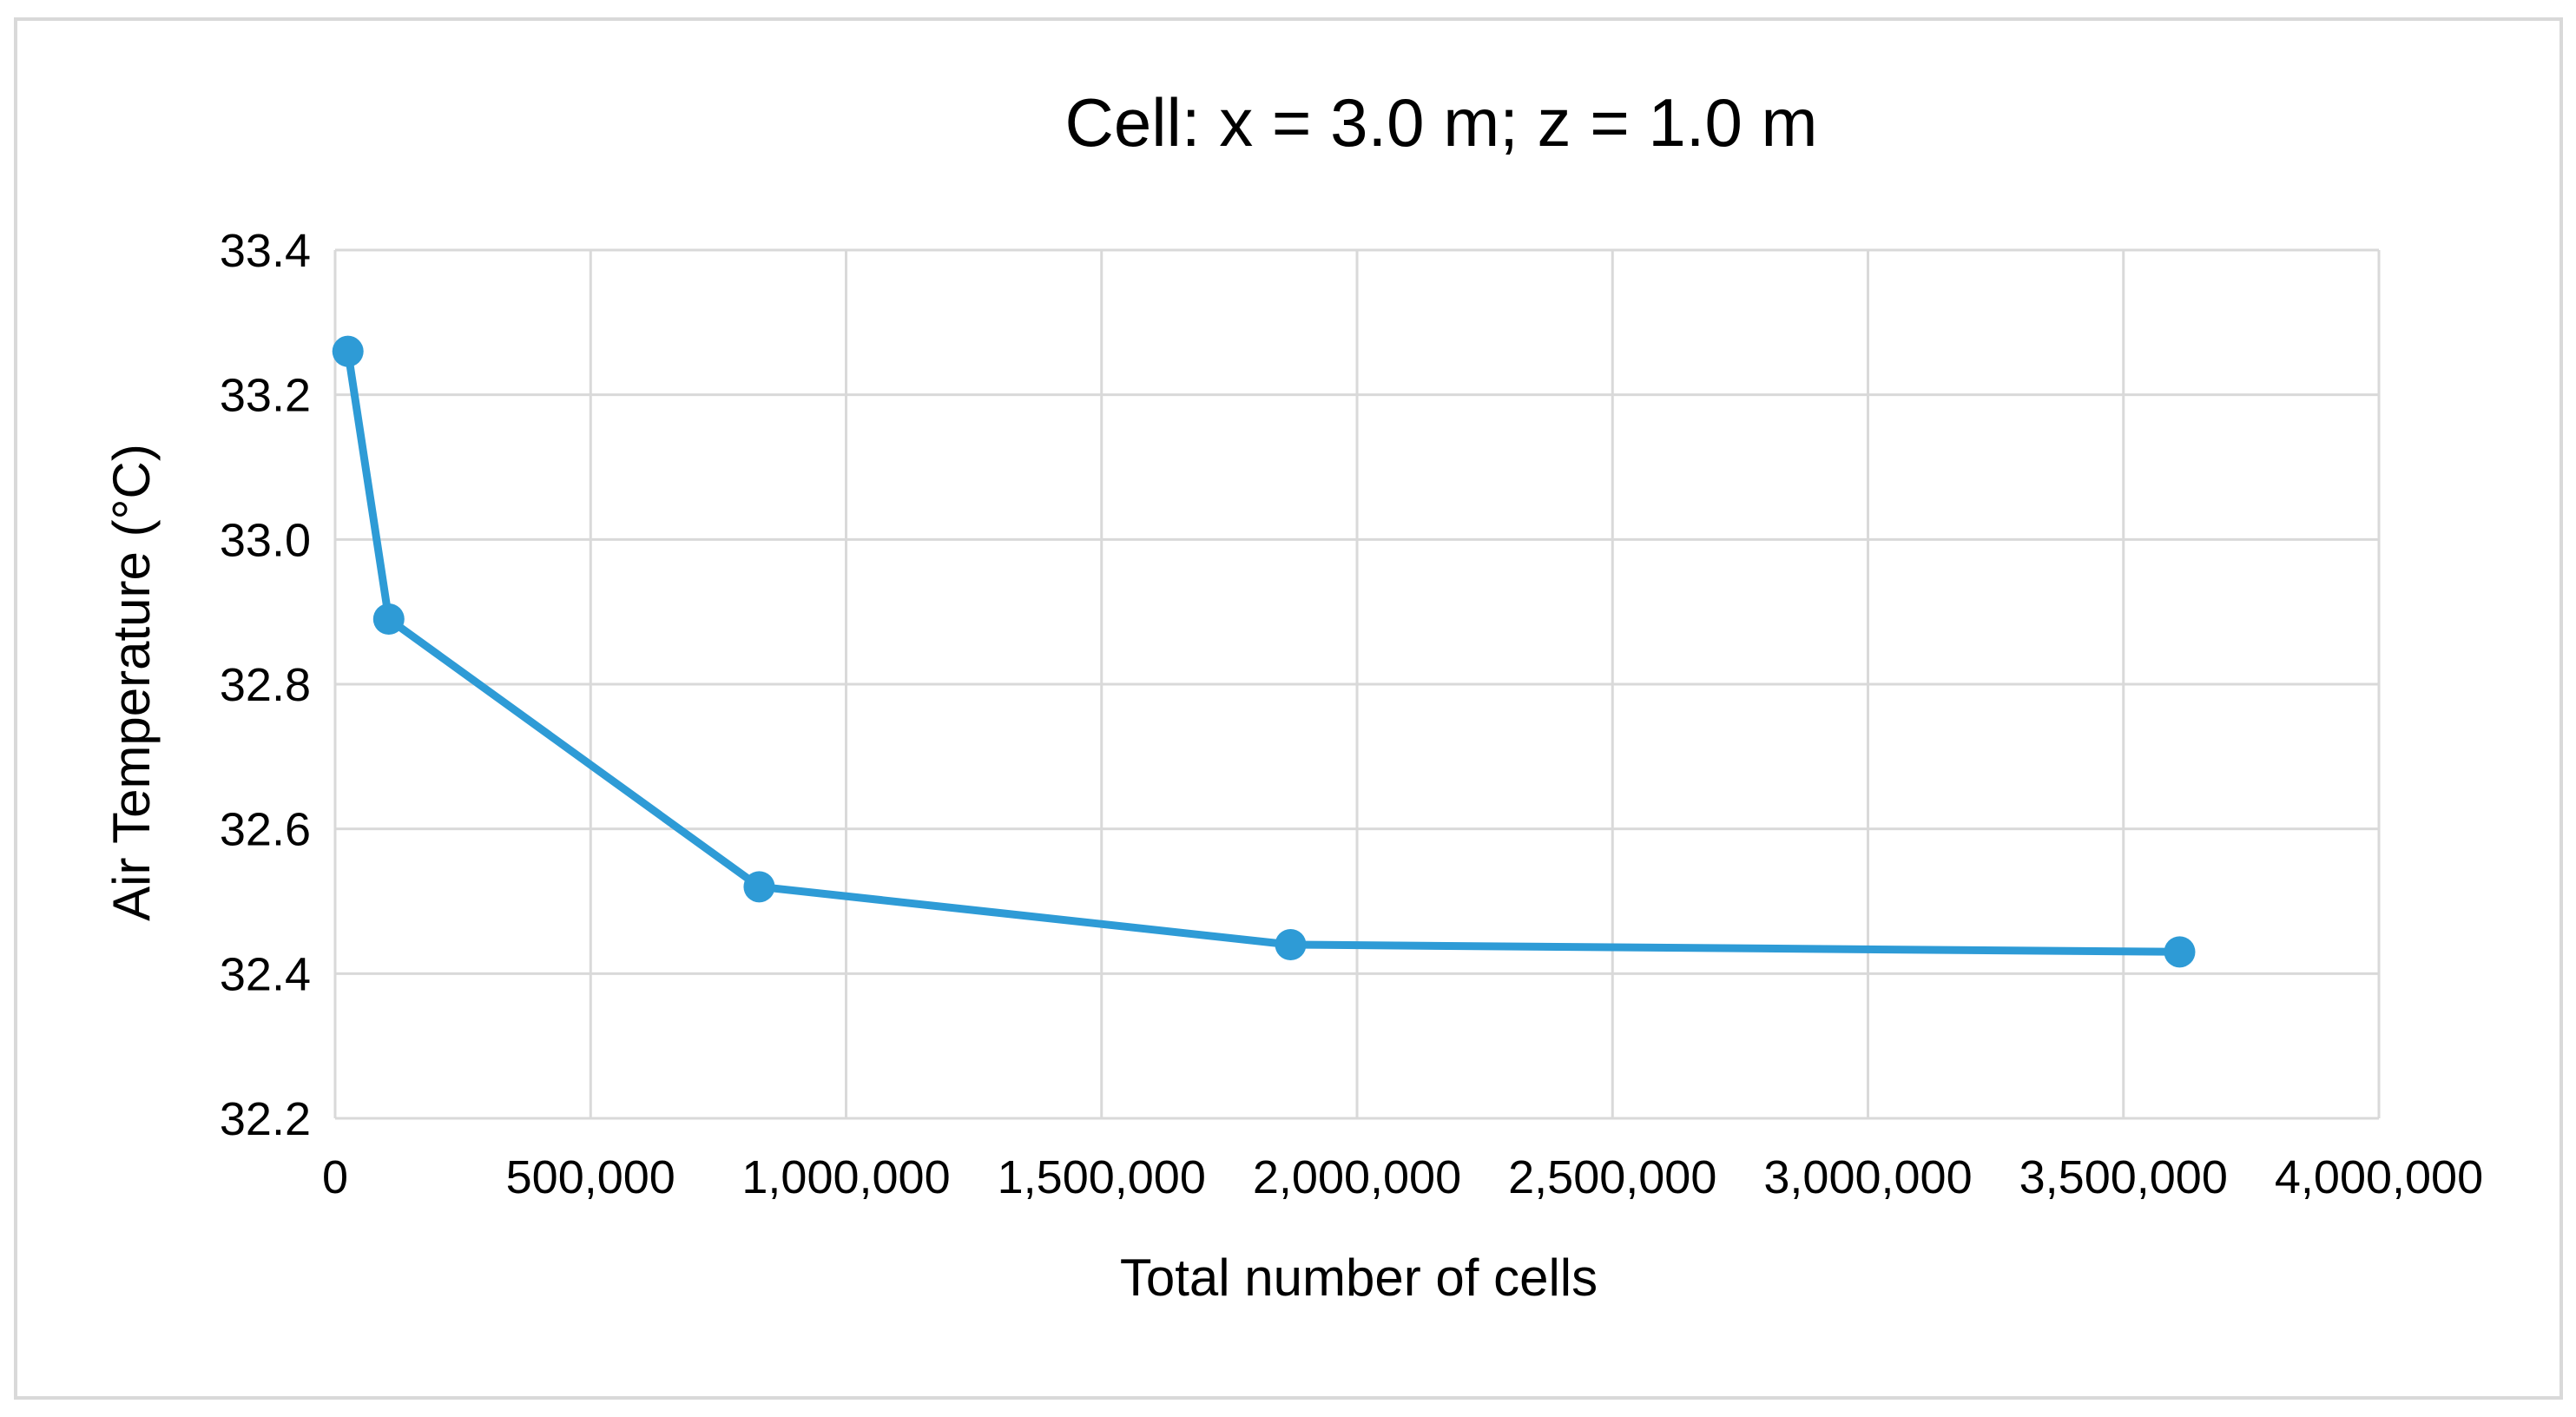 The height and width of the screenshot is (1417, 2576). I want to click on y-tick-label: 33.0, so click(265, 540).